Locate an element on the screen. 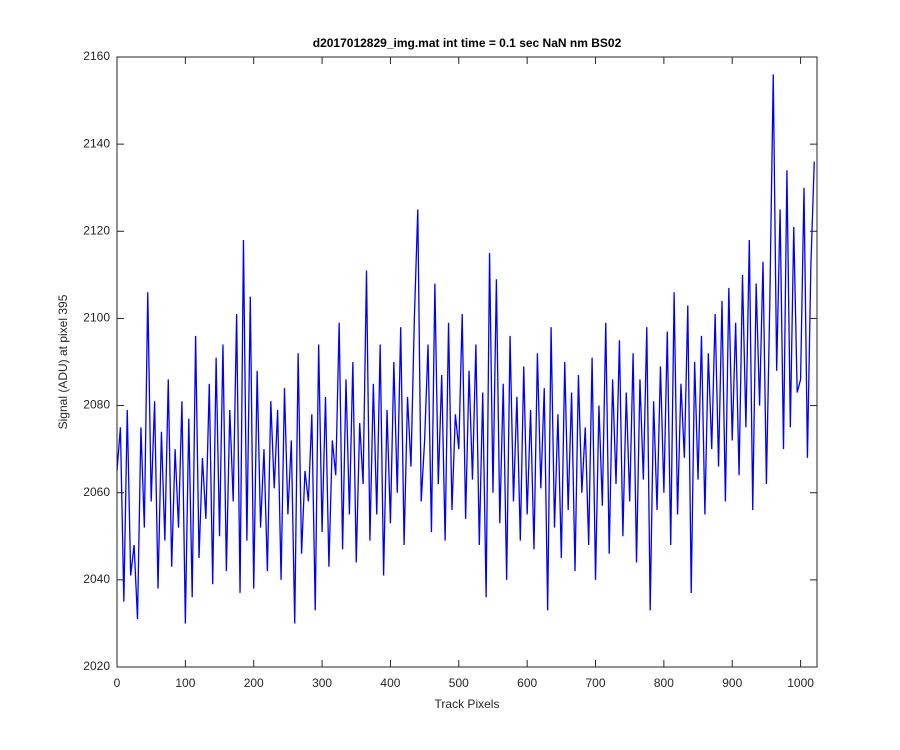  x-tick-label: 200 is located at coordinates (254, 683).